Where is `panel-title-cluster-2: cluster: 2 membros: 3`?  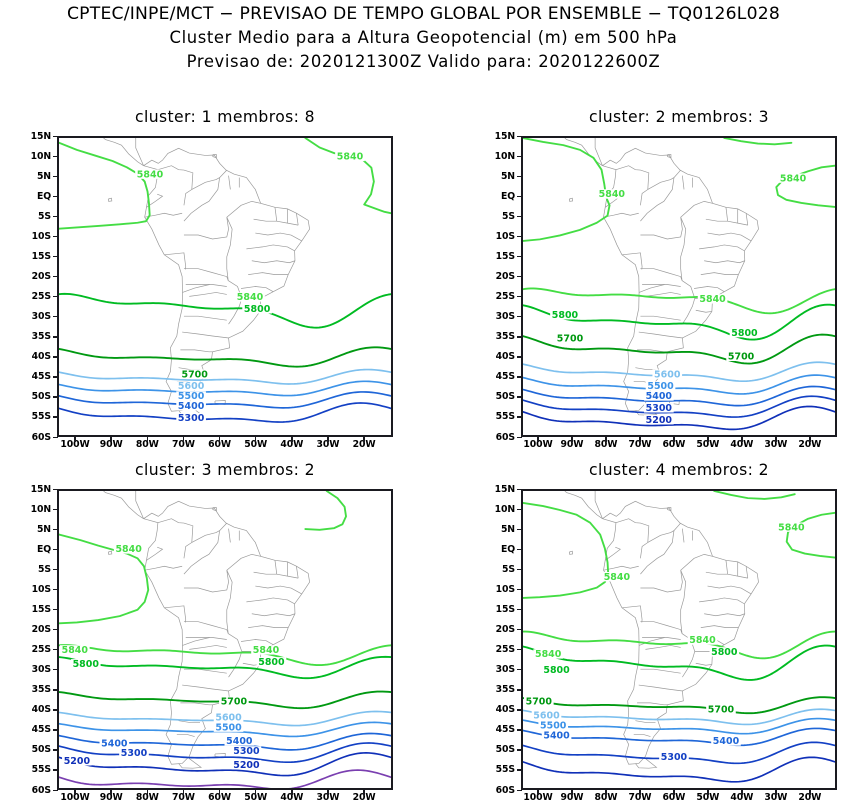 panel-title-cluster-2: cluster: 2 membros: 3 is located at coordinates (679, 117).